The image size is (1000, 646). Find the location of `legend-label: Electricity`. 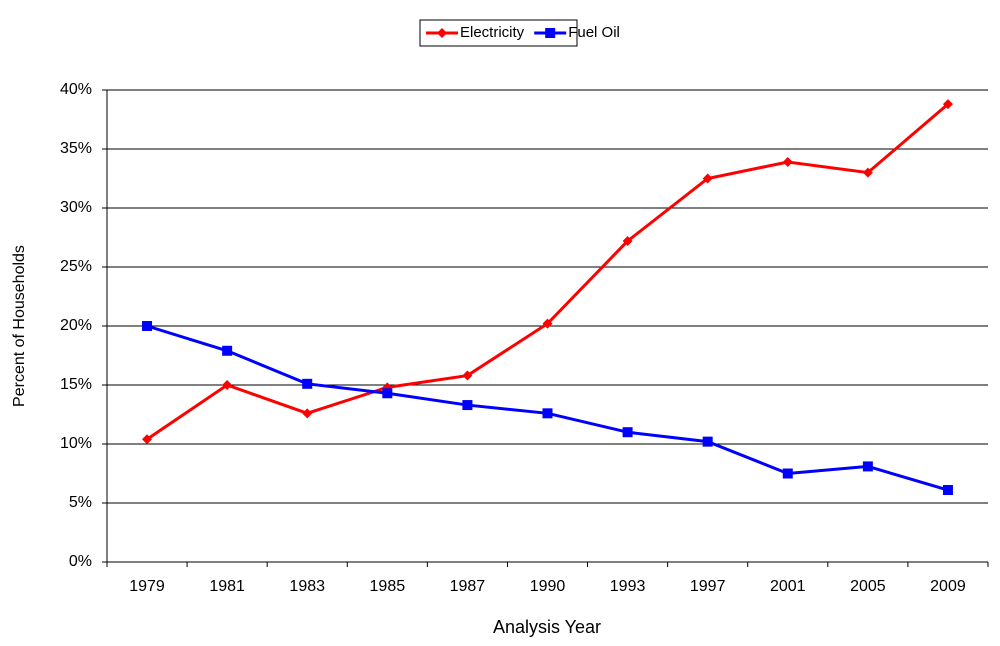

legend-label: Electricity is located at coordinates (492, 32).